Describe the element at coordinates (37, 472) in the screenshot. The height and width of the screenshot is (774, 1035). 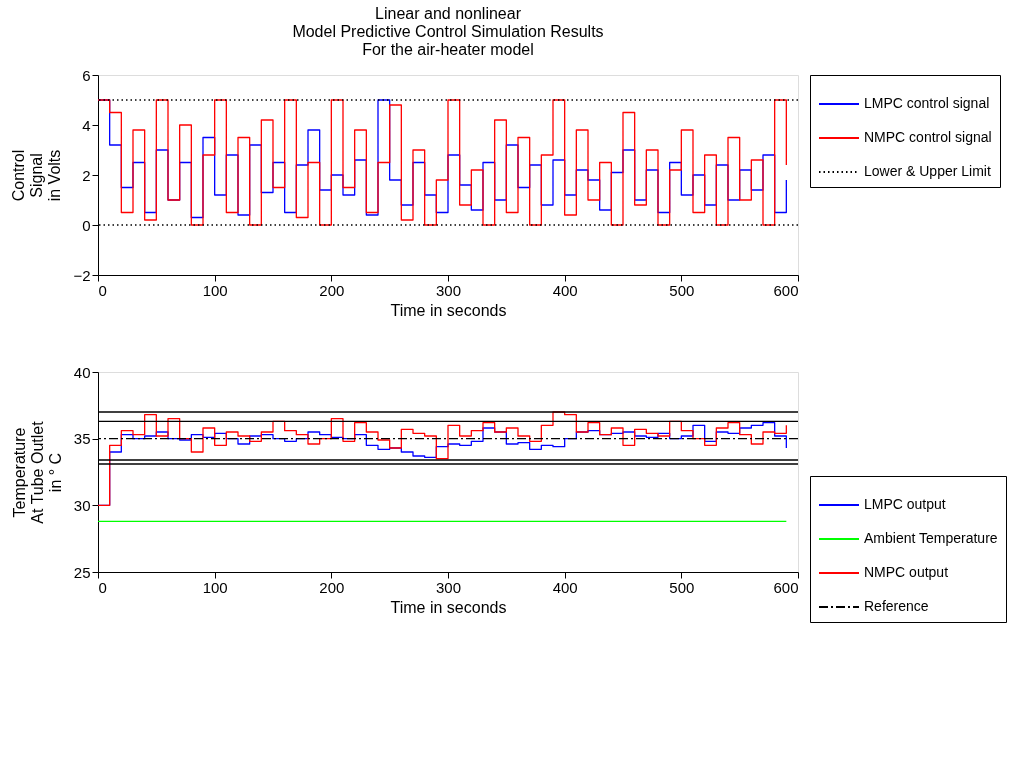
I see `y-axis-title: Temperature At Tube Outlet in ° C` at that location.